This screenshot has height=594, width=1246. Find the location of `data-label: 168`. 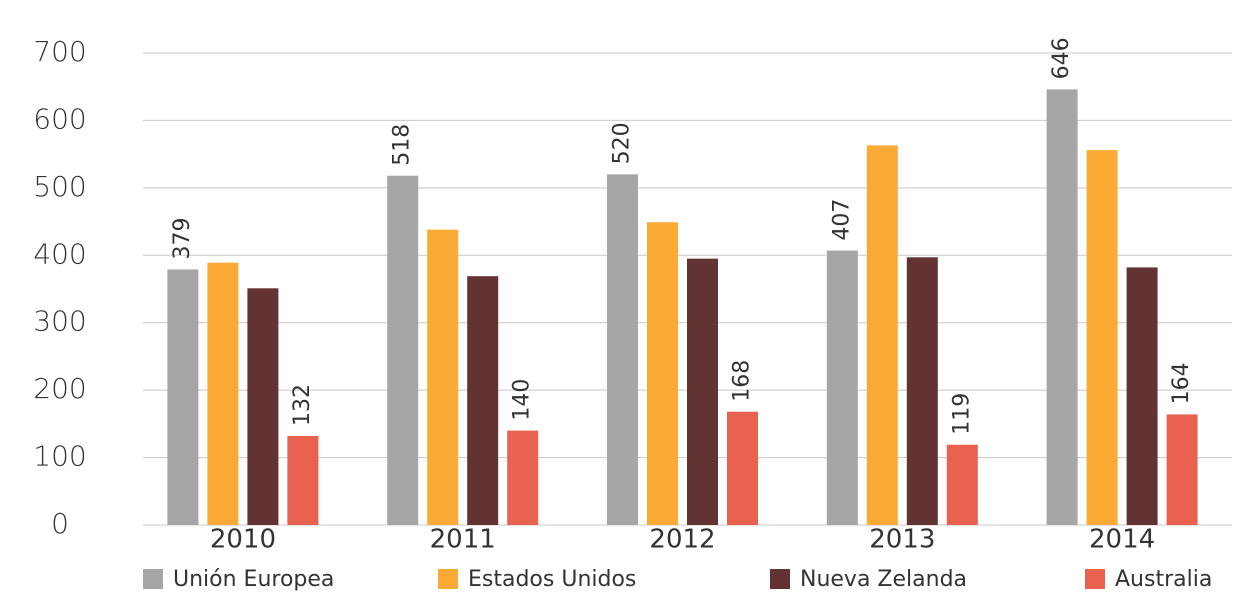

data-label: 168 is located at coordinates (742, 381).